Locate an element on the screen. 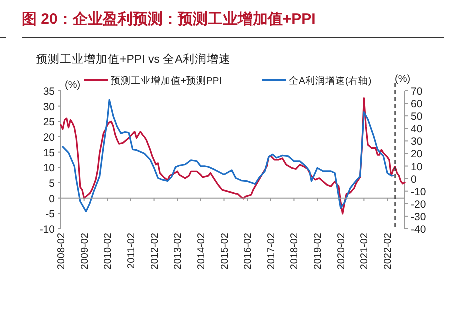 The height and width of the screenshot is (324, 452). y2-tick-label: 70 is located at coordinates (417, 92).